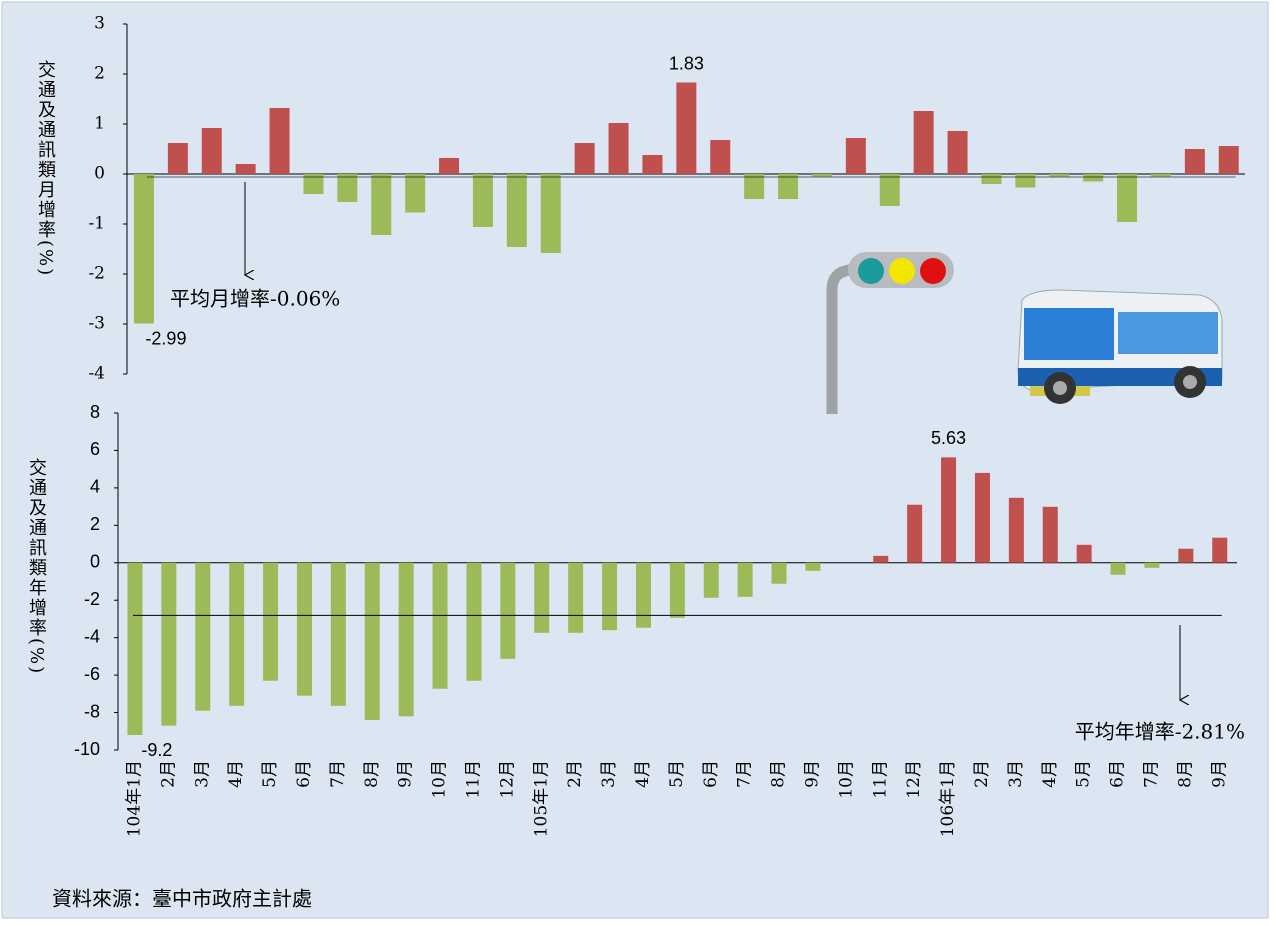  What do you see at coordinates (92, 674) in the screenshot?
I see `y-tick-label: -6` at bounding box center [92, 674].